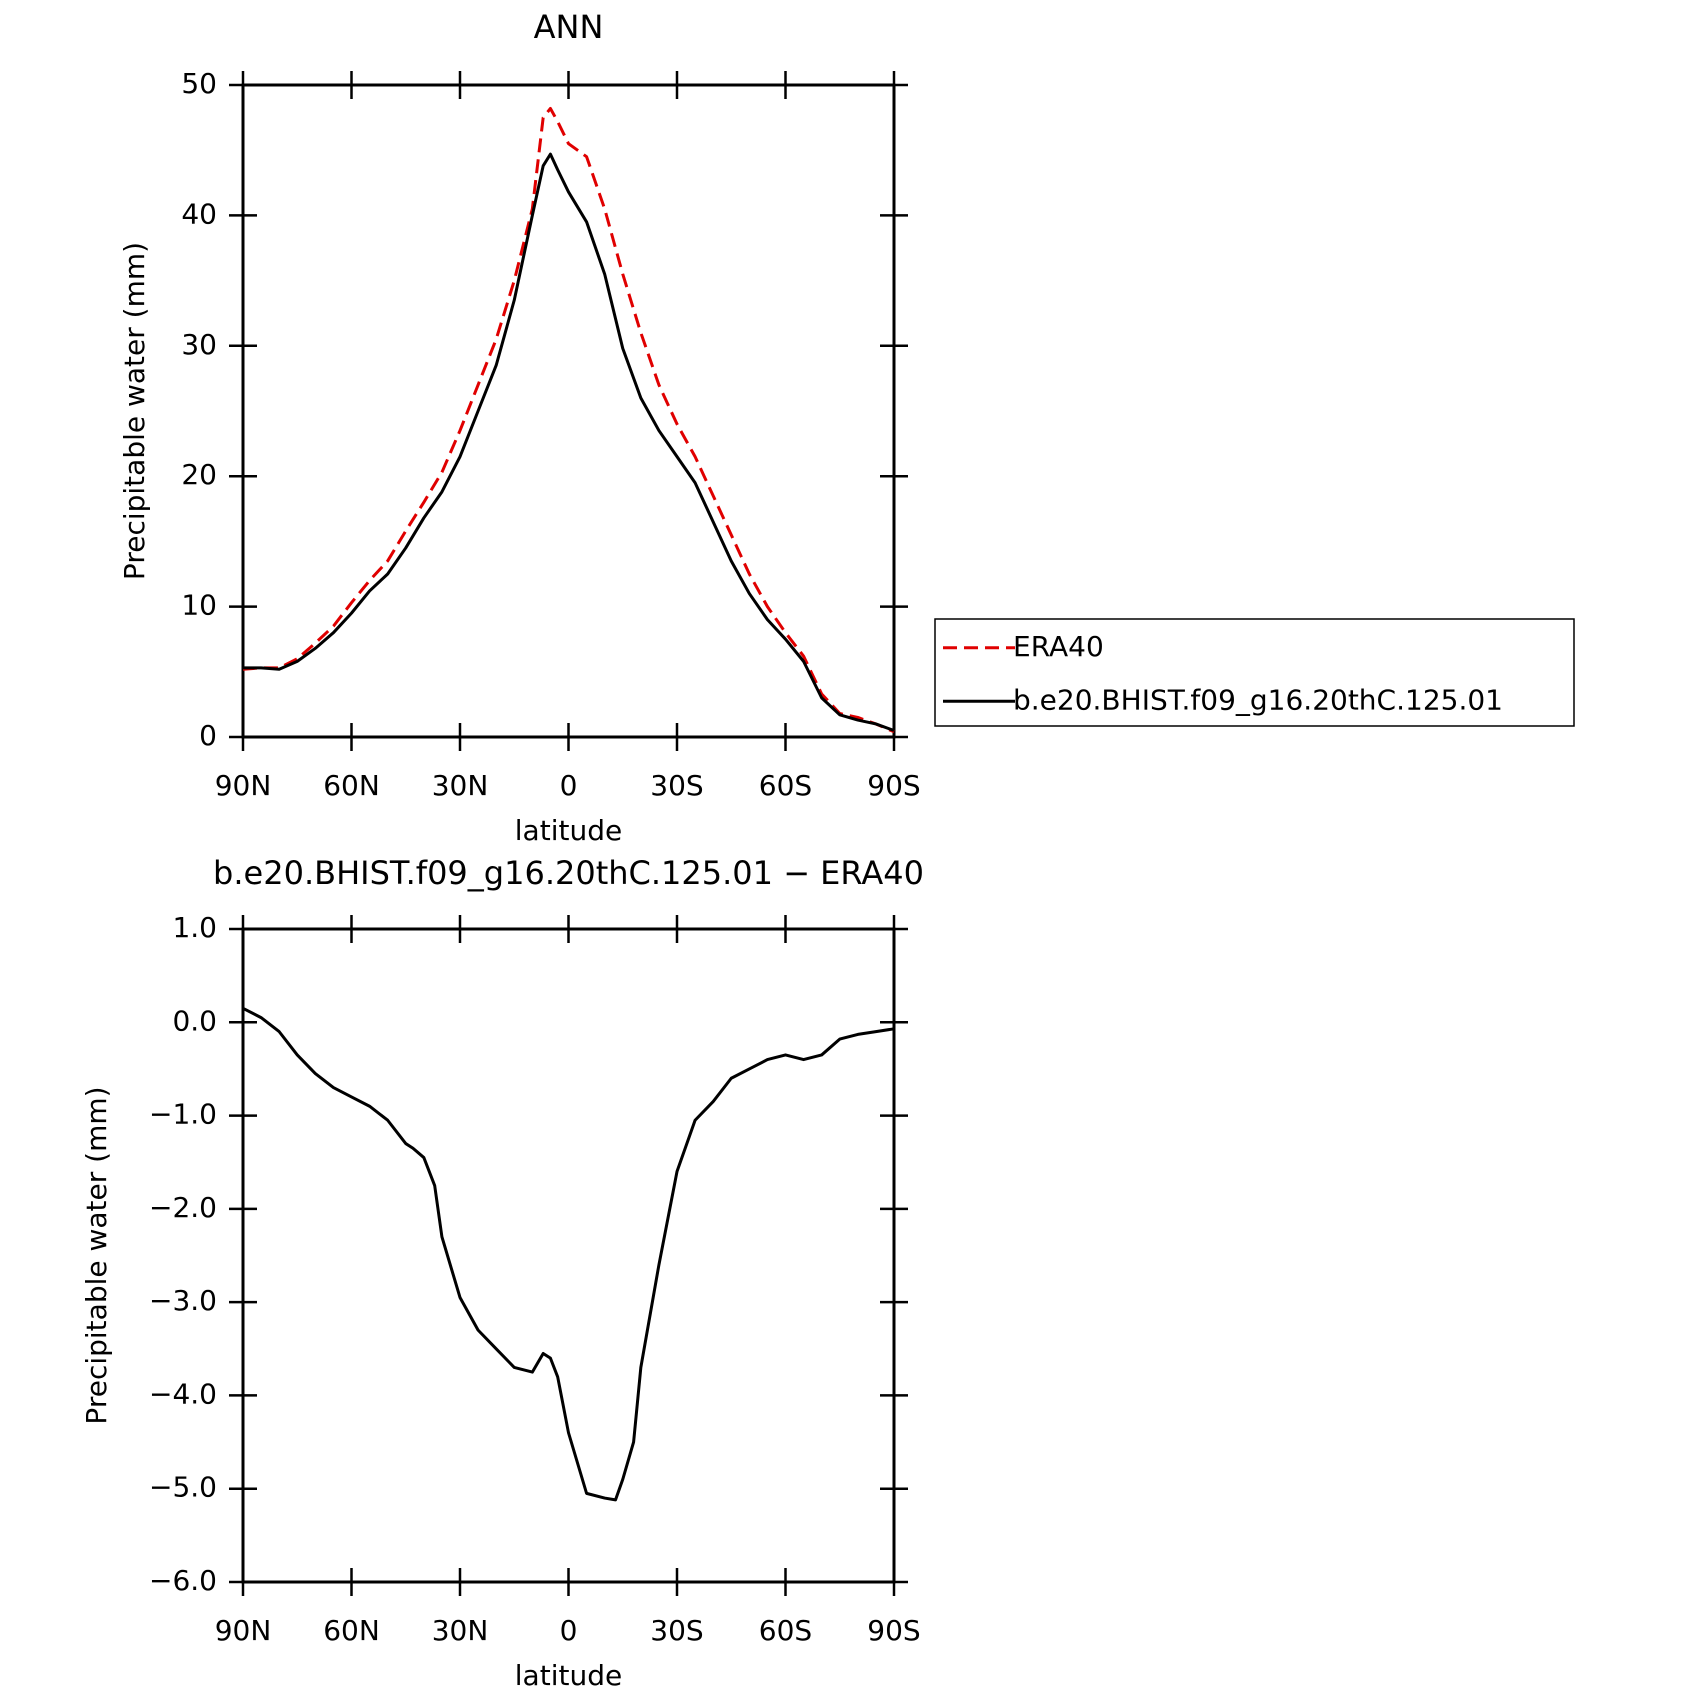  Describe the element at coordinates (183, 1114) in the screenshot. I see `y-tick-label: −1.0` at that location.